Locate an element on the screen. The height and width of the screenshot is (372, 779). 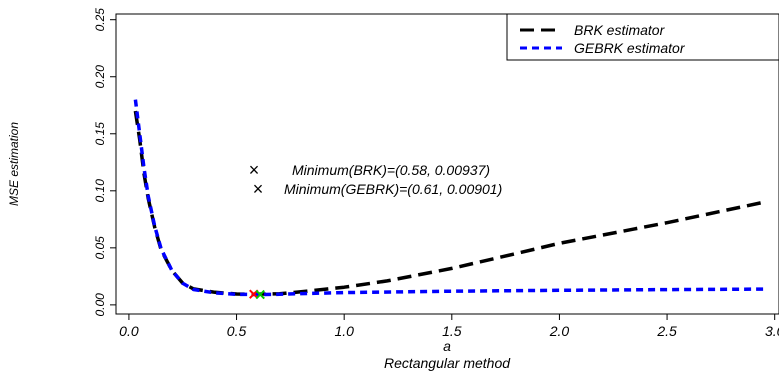
y-tick-label: 0.05 is located at coordinates (100, 248).